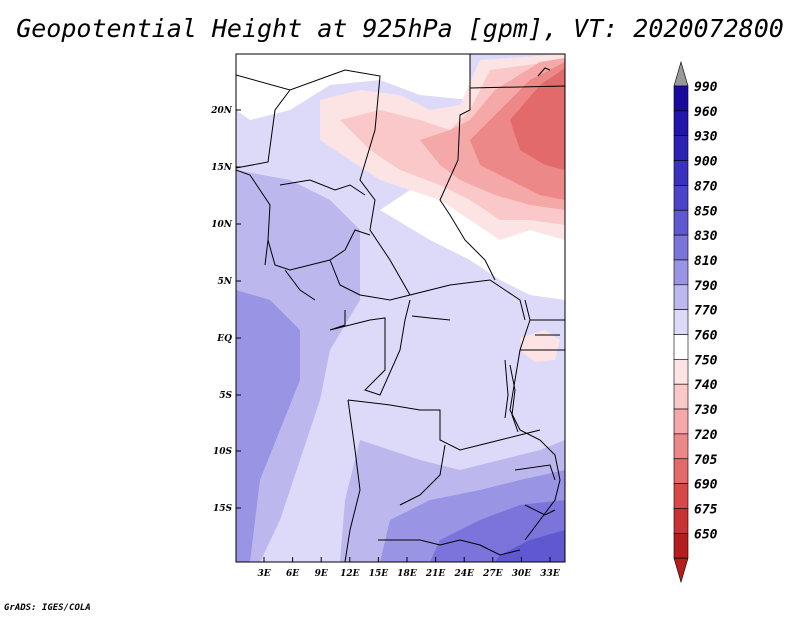 The image size is (800, 618). I want to click on contour-810-coast, so click(268, 426).